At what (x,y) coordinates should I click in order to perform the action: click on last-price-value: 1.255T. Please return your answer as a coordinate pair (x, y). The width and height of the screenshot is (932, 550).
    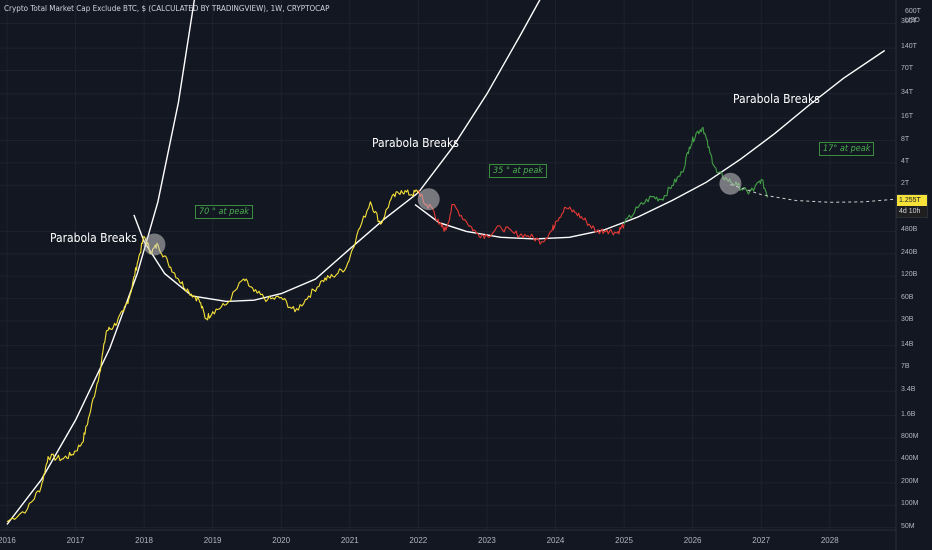
    Looking at the image, I should click on (912, 200).